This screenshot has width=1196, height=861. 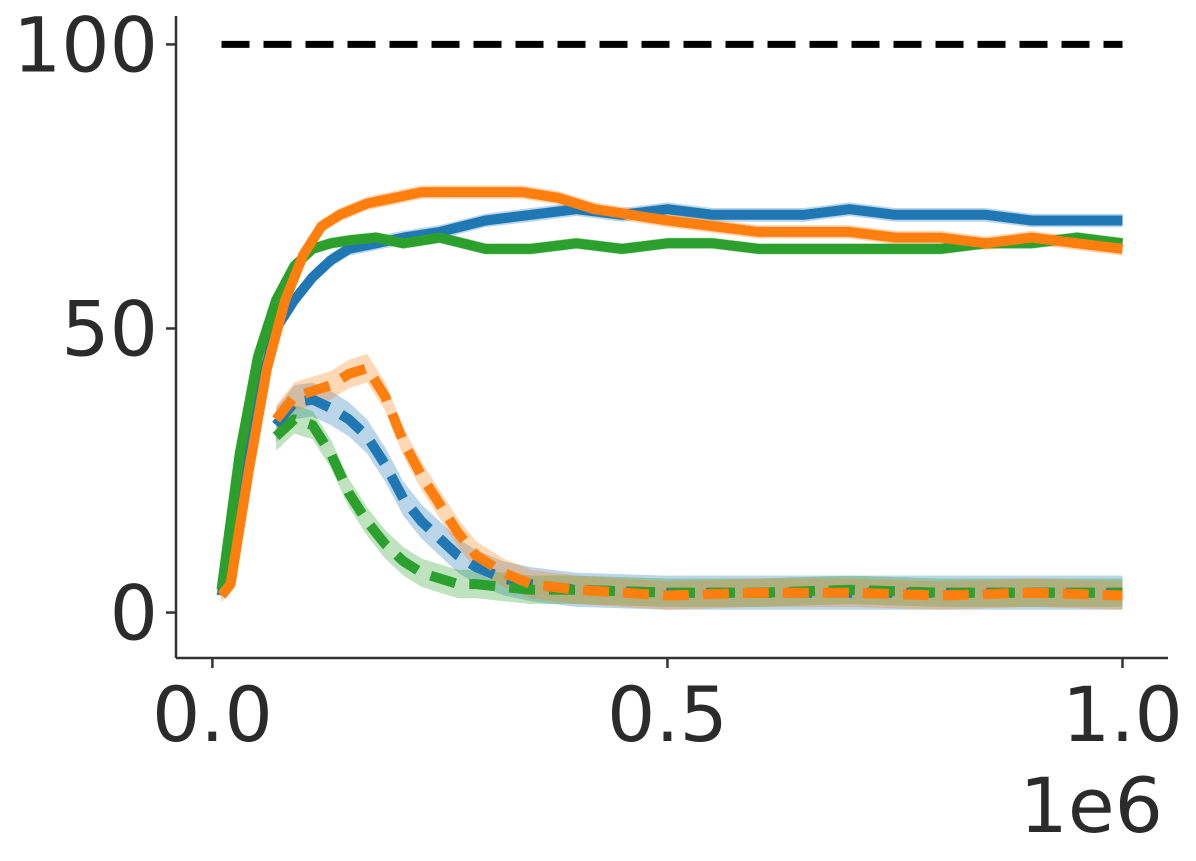 I want to click on x-axis-ticks: 0.0 0.5 1.0, so click(x=667, y=708).